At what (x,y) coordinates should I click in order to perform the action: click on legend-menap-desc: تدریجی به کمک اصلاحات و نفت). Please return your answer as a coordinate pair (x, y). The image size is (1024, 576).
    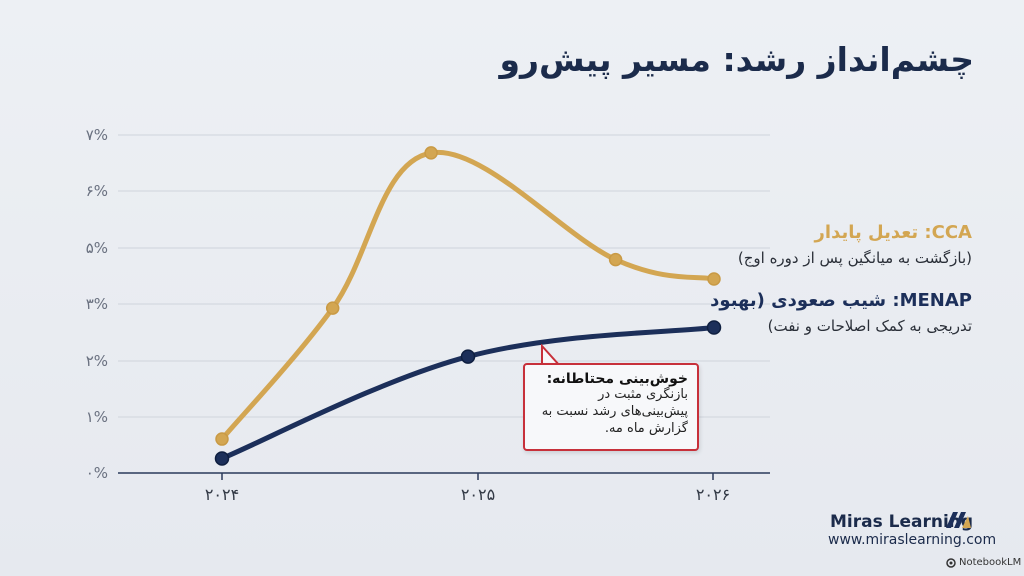
    Looking at the image, I should click on (869, 326).